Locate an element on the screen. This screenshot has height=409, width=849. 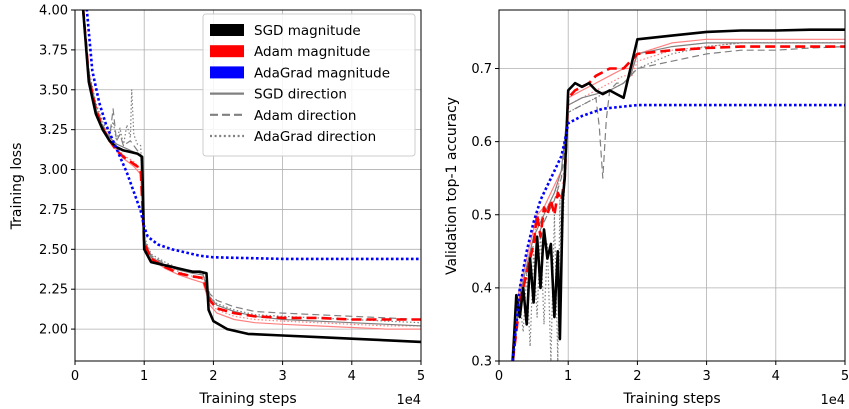
right-x-tick-label: 4 is located at coordinates (776, 376).